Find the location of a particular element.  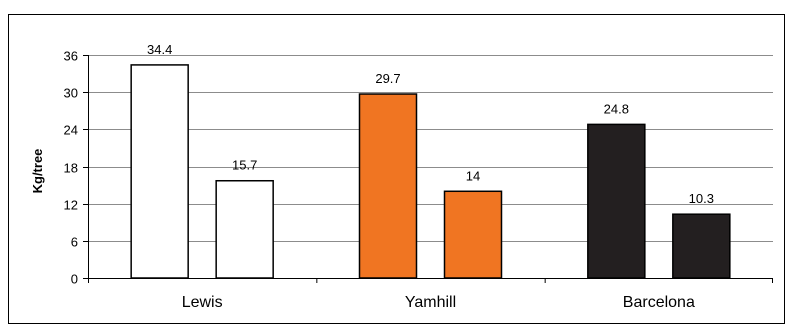

y-tick-label: 36 is located at coordinates (71, 56).